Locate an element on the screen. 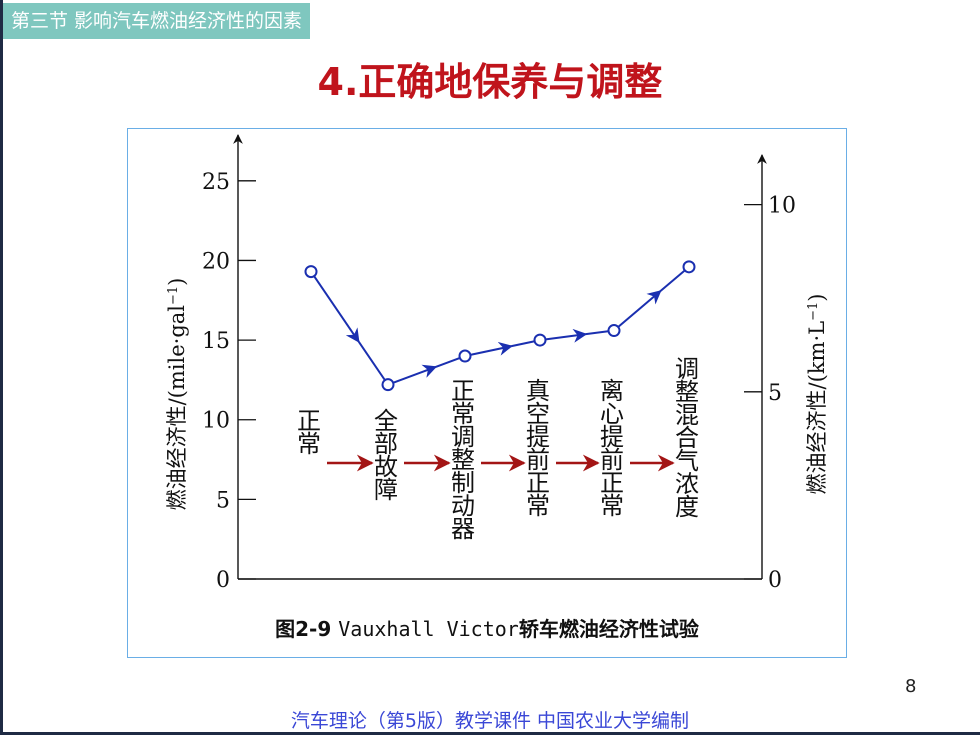 The width and height of the screenshot is (980, 735). category-label: 离心提前正常 is located at coordinates (612, 448).